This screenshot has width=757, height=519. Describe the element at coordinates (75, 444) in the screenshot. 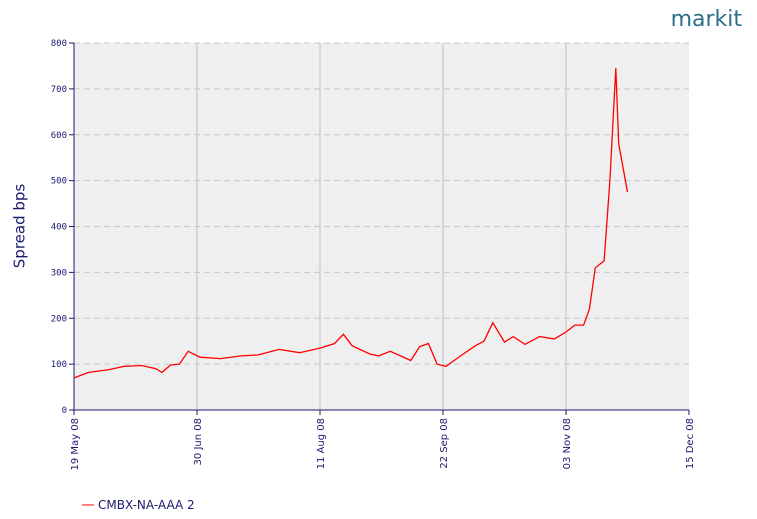

I see `x-tick-label: 19 May 08` at that location.